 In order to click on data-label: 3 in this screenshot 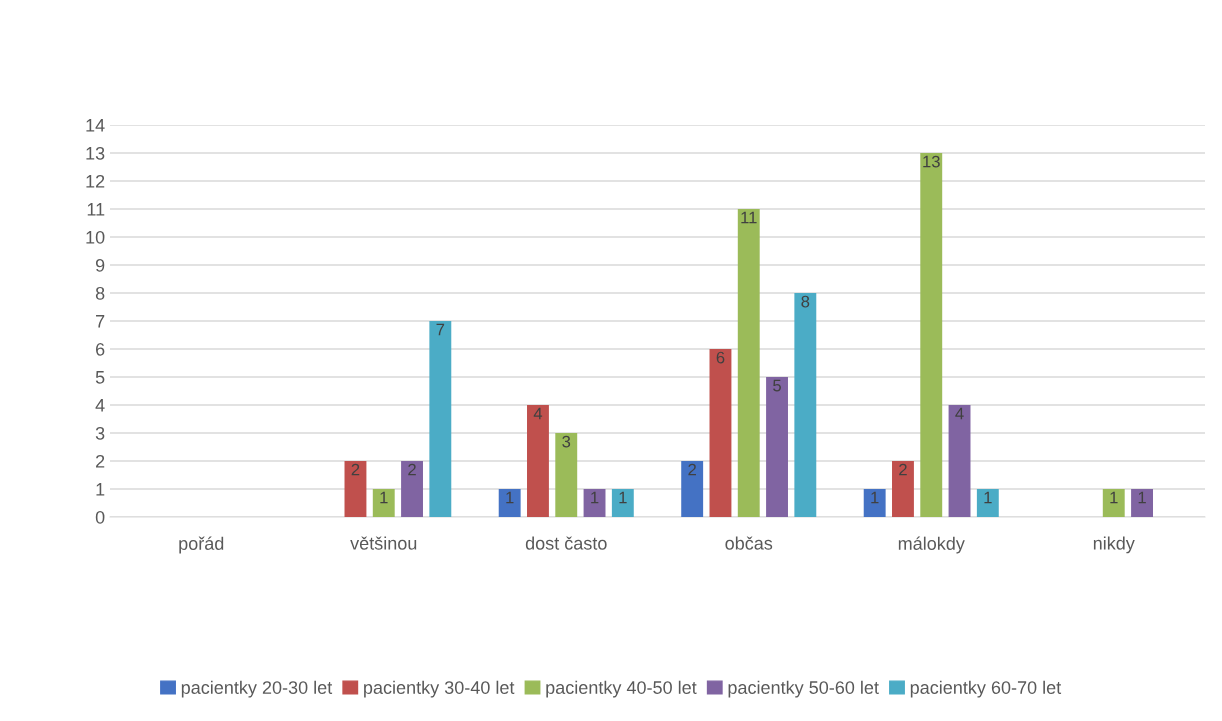, I will do `click(566, 441)`.